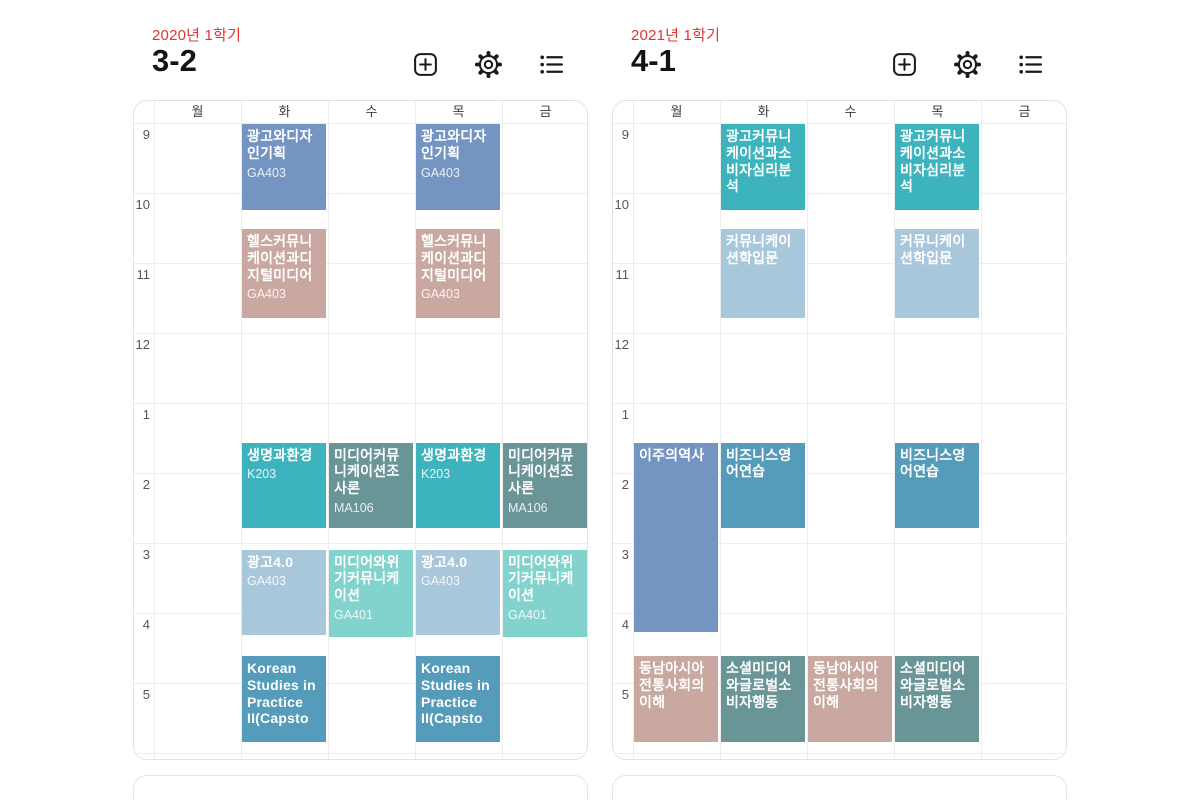 Image resolution: width=1200 pixels, height=800 pixels. What do you see at coordinates (850, 111) in the screenshot?
I see `day-header-cell: 수` at bounding box center [850, 111].